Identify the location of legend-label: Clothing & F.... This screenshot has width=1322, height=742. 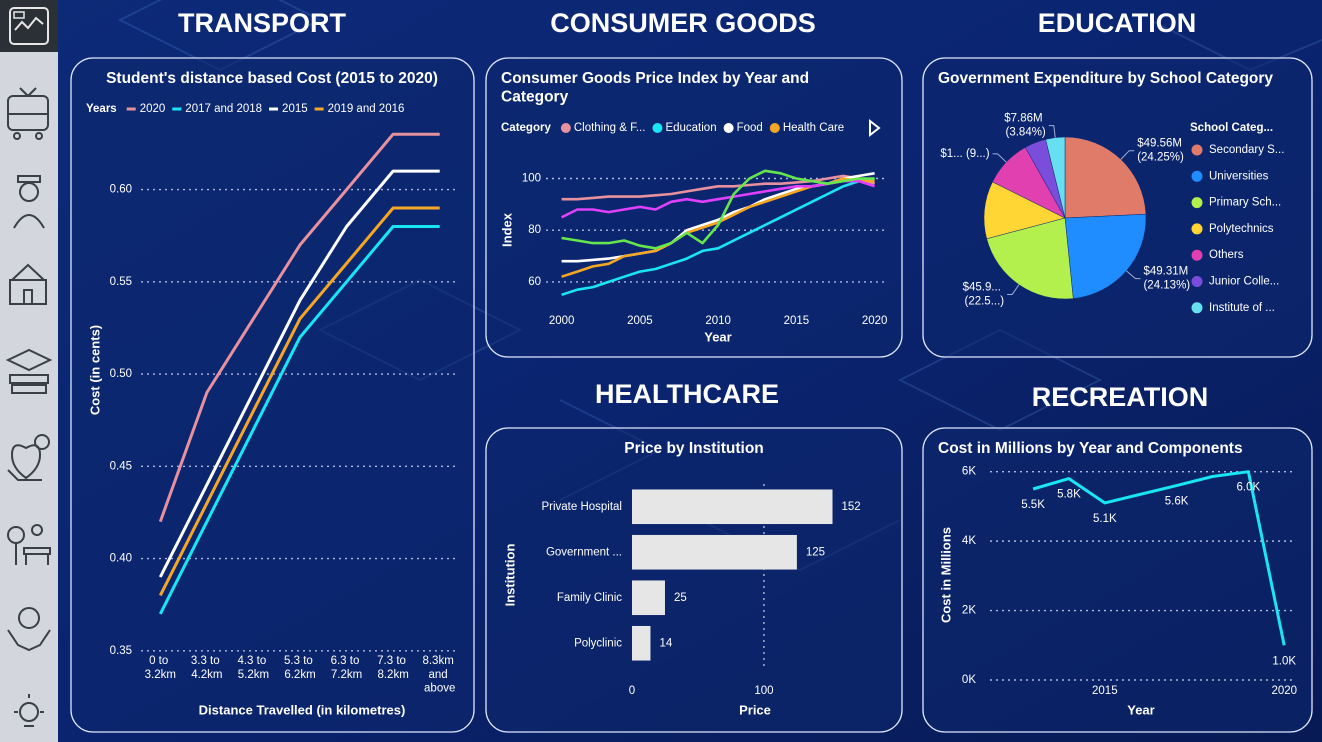
(610, 128).